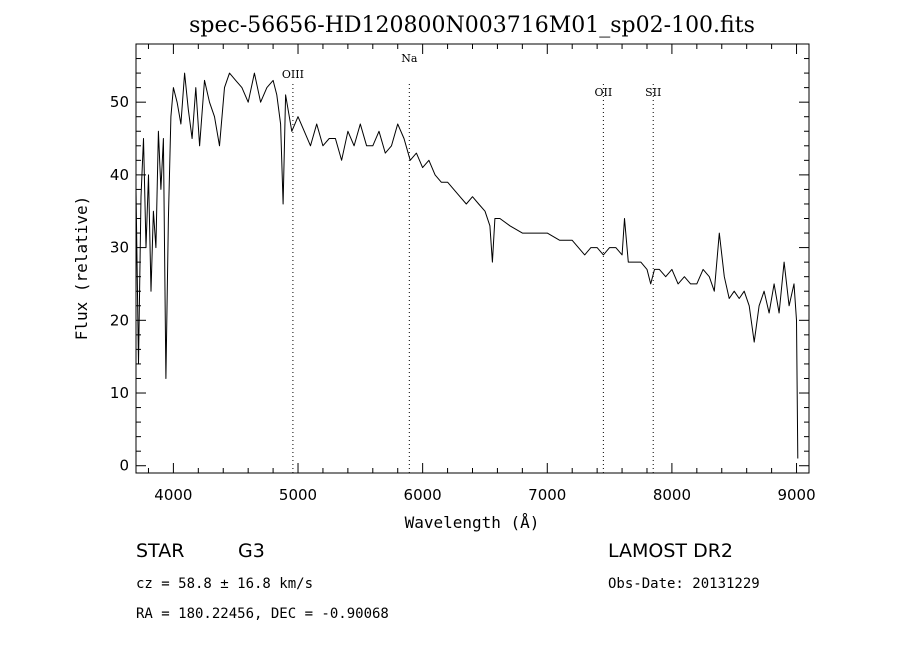  I want to click on x-tick-label: 9000, so click(796, 495).